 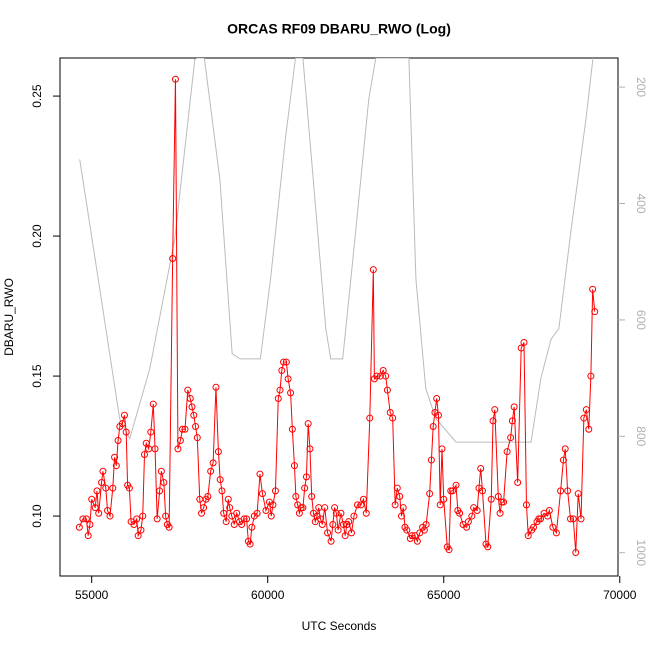 What do you see at coordinates (641, 87) in the screenshot?
I see `y2-tick-label: 200` at bounding box center [641, 87].